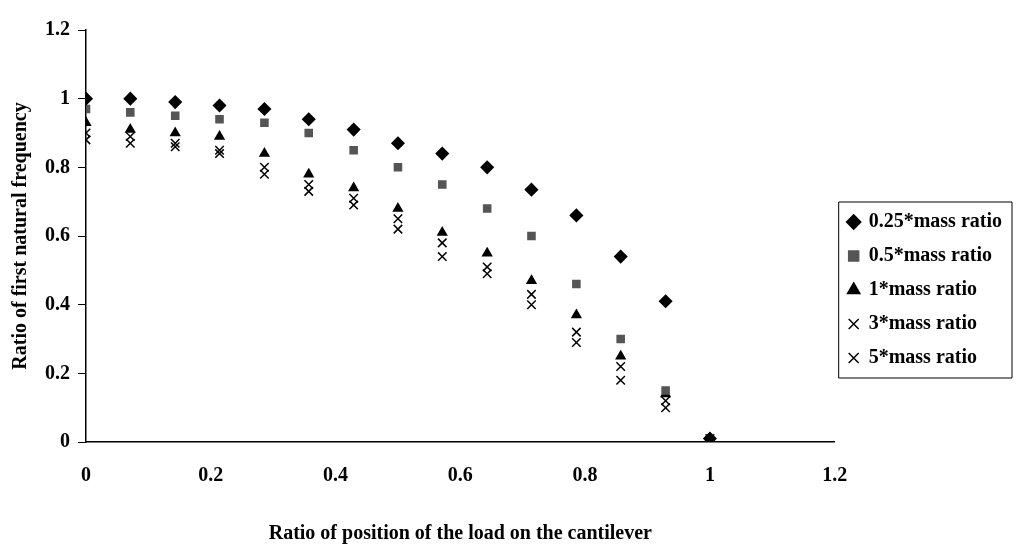 The image size is (1032, 560). What do you see at coordinates (65, 96) in the screenshot?
I see `y-tick-label: 1` at bounding box center [65, 96].